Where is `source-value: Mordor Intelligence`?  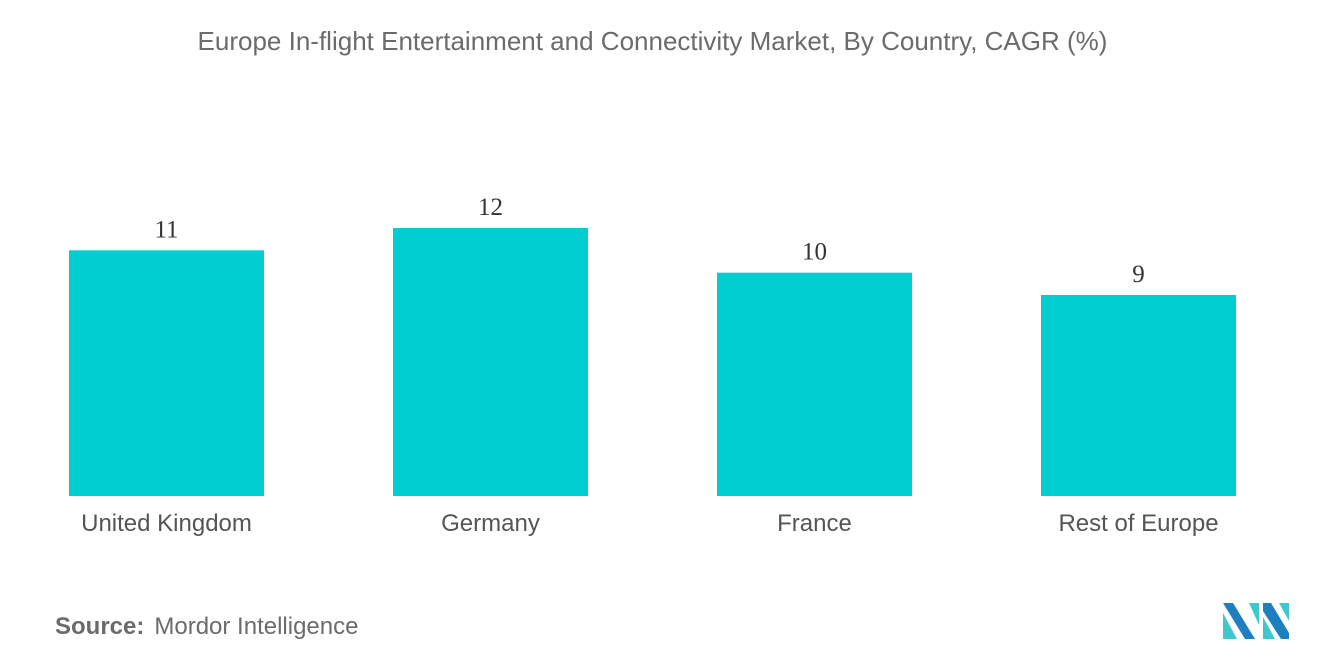
source-value: Mordor Intelligence is located at coordinates (256, 626).